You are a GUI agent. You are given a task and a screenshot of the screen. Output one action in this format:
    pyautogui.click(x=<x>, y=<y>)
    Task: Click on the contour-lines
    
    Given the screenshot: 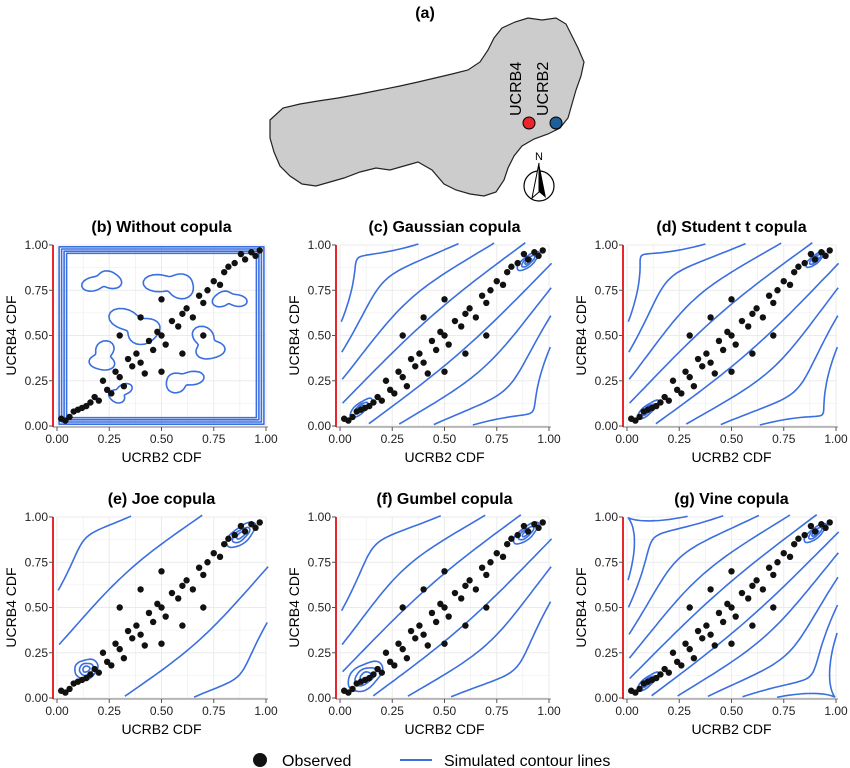 What is the action you would take?
    pyautogui.click(x=446, y=334)
    